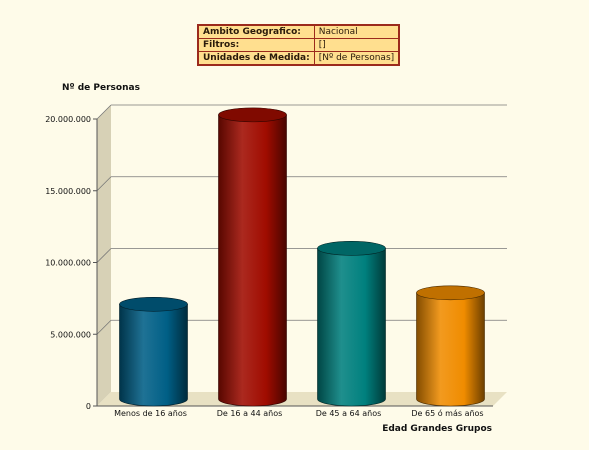 This screenshot has width=589, height=450. What do you see at coordinates (88, 406) in the screenshot?
I see `y-tick-label: 0` at bounding box center [88, 406].